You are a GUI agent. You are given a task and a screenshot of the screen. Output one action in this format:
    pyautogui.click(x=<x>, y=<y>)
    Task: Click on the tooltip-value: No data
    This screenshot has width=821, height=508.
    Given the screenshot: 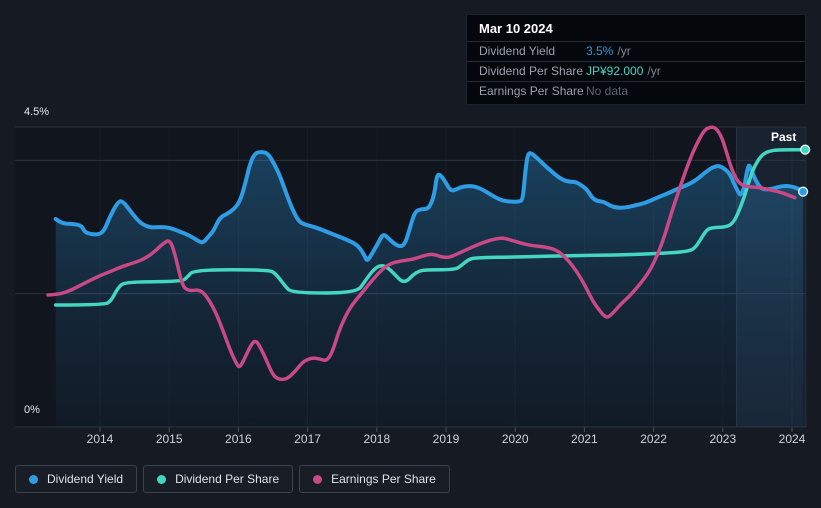 What is the action you would take?
    pyautogui.click(x=607, y=91)
    